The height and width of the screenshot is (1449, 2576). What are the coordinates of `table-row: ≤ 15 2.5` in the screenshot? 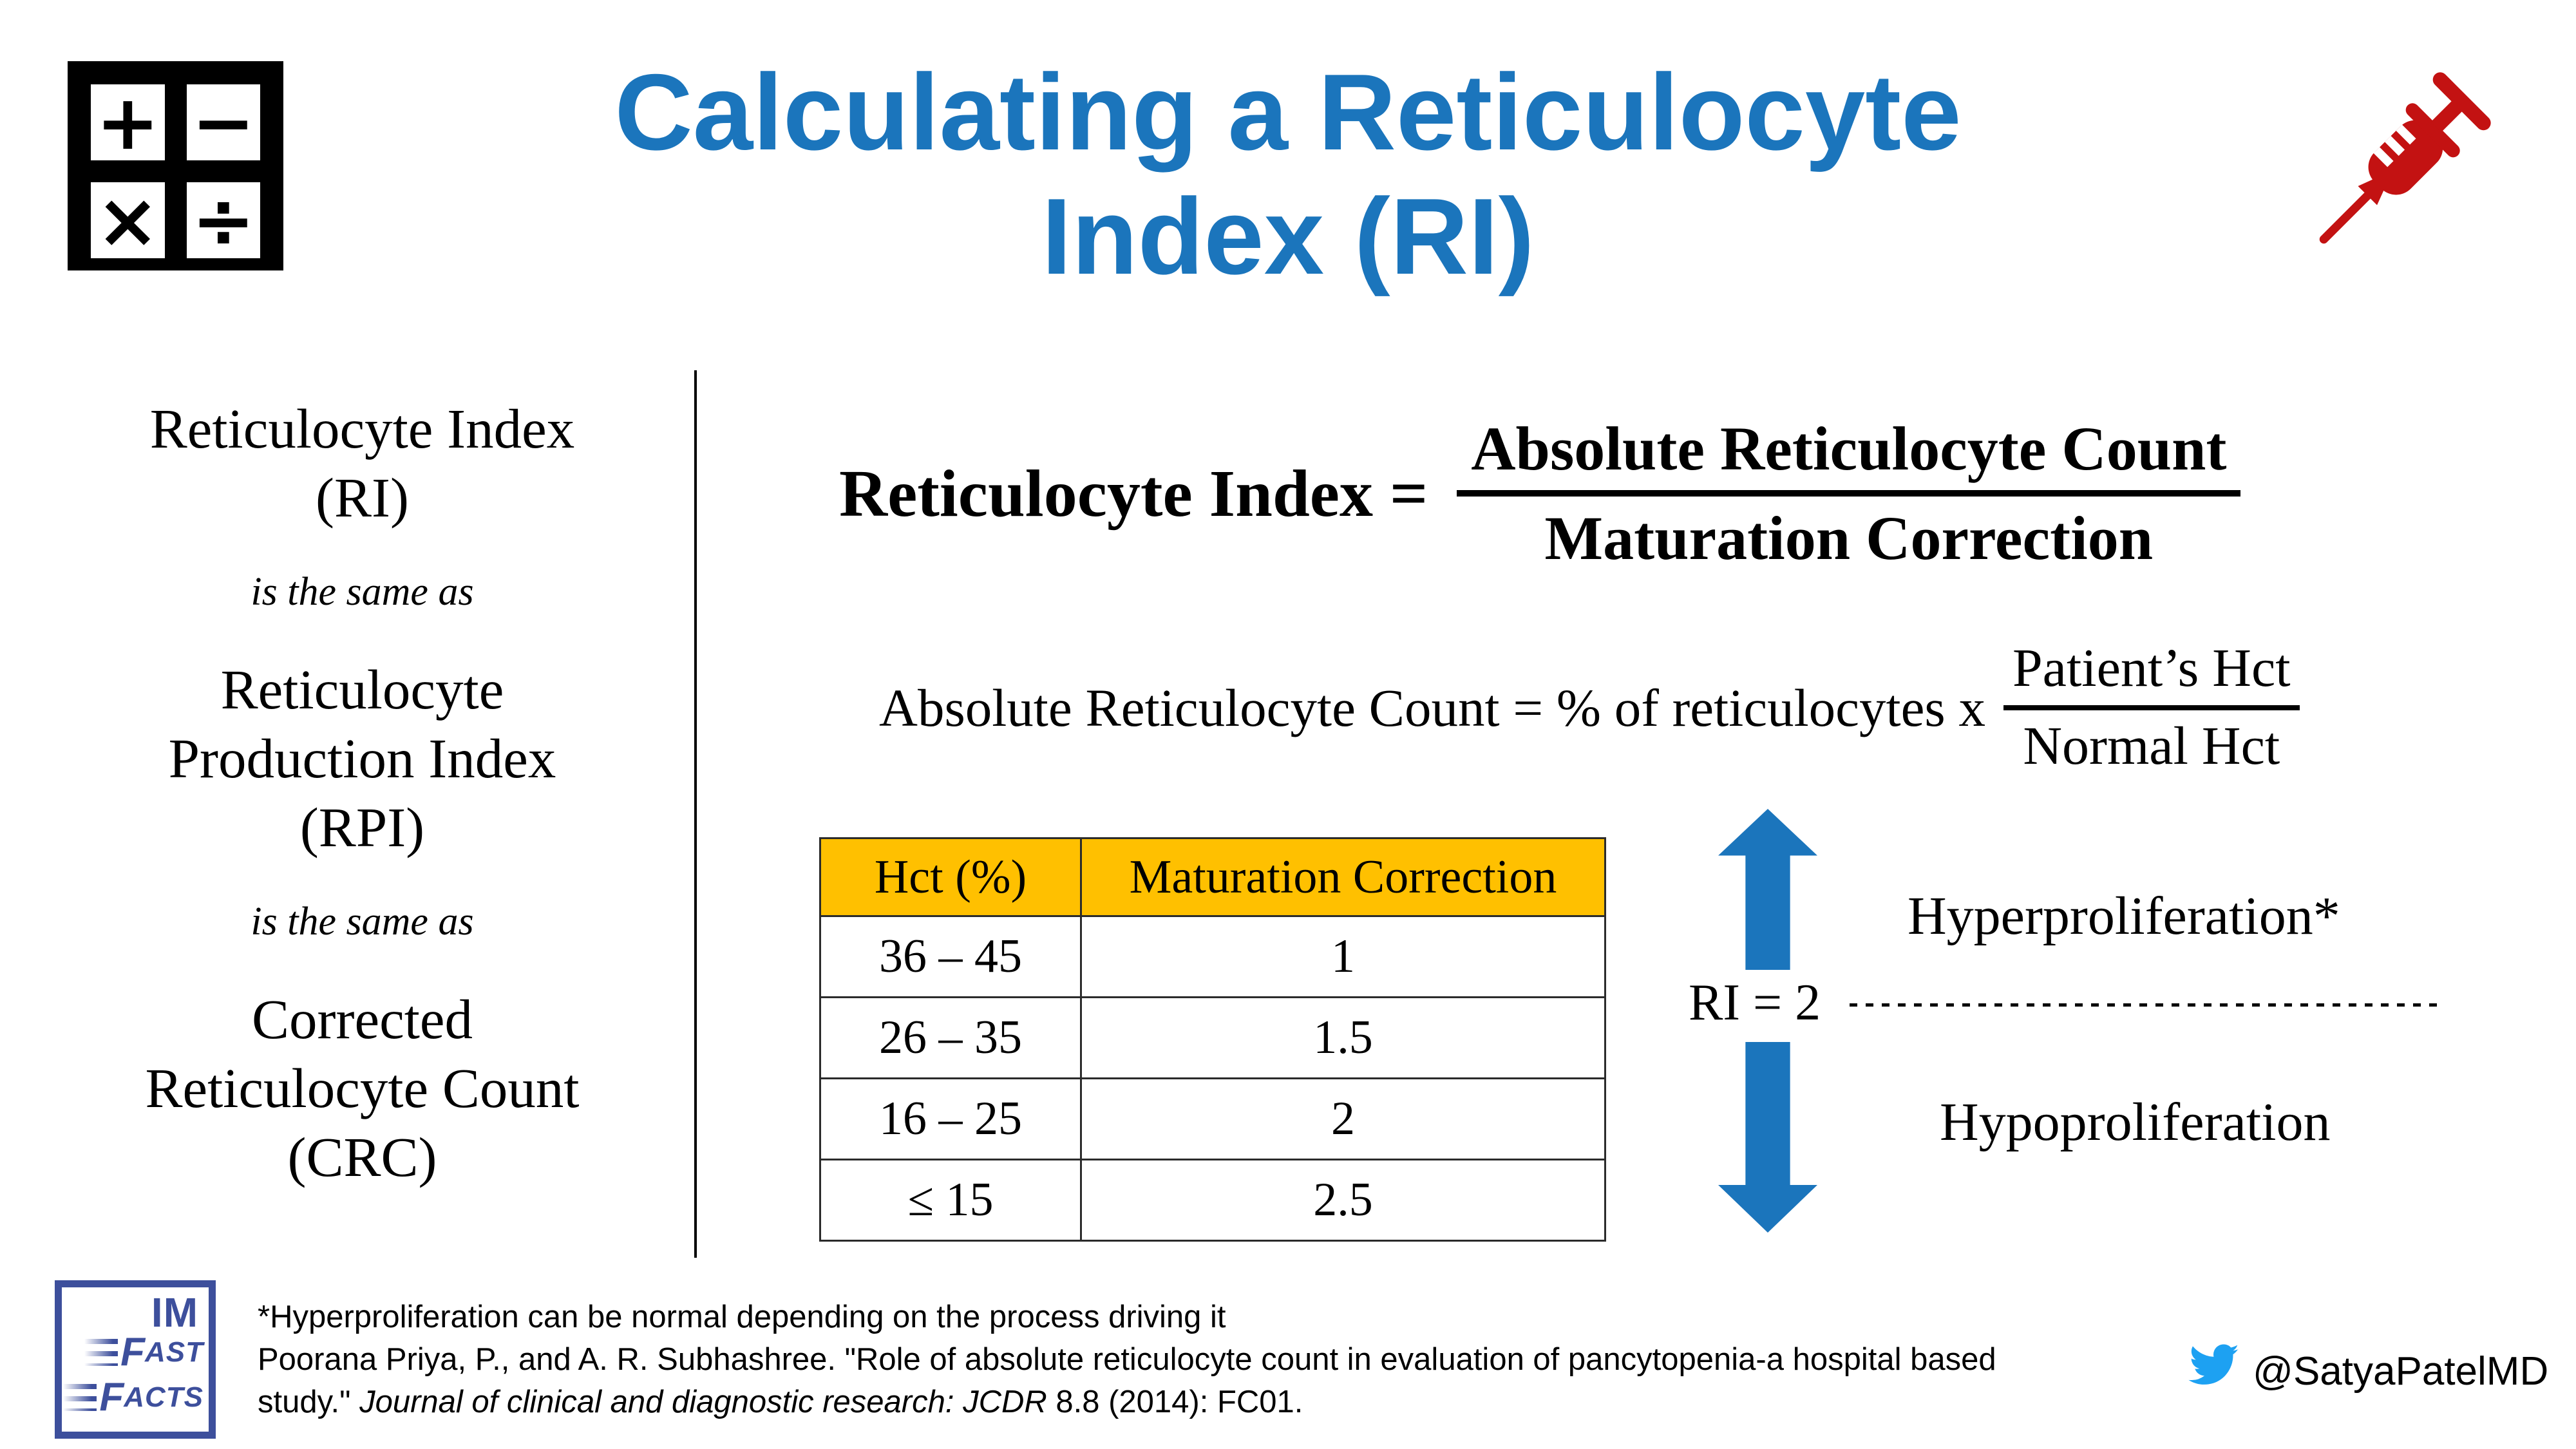 It's located at (1212, 1200).